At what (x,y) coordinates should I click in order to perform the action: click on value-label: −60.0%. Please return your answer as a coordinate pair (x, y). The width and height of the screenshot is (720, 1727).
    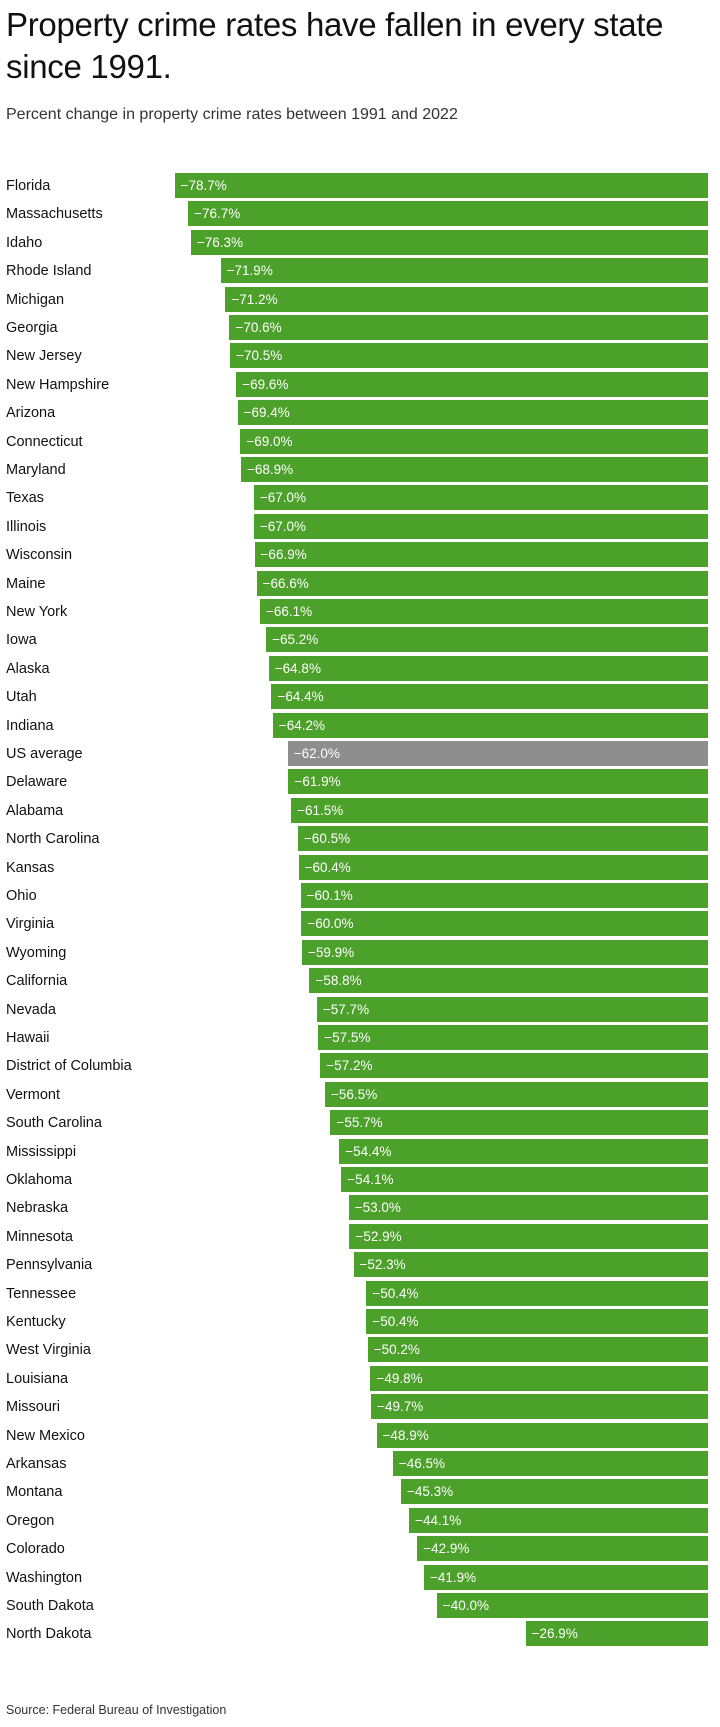
    Looking at the image, I should click on (330, 924).